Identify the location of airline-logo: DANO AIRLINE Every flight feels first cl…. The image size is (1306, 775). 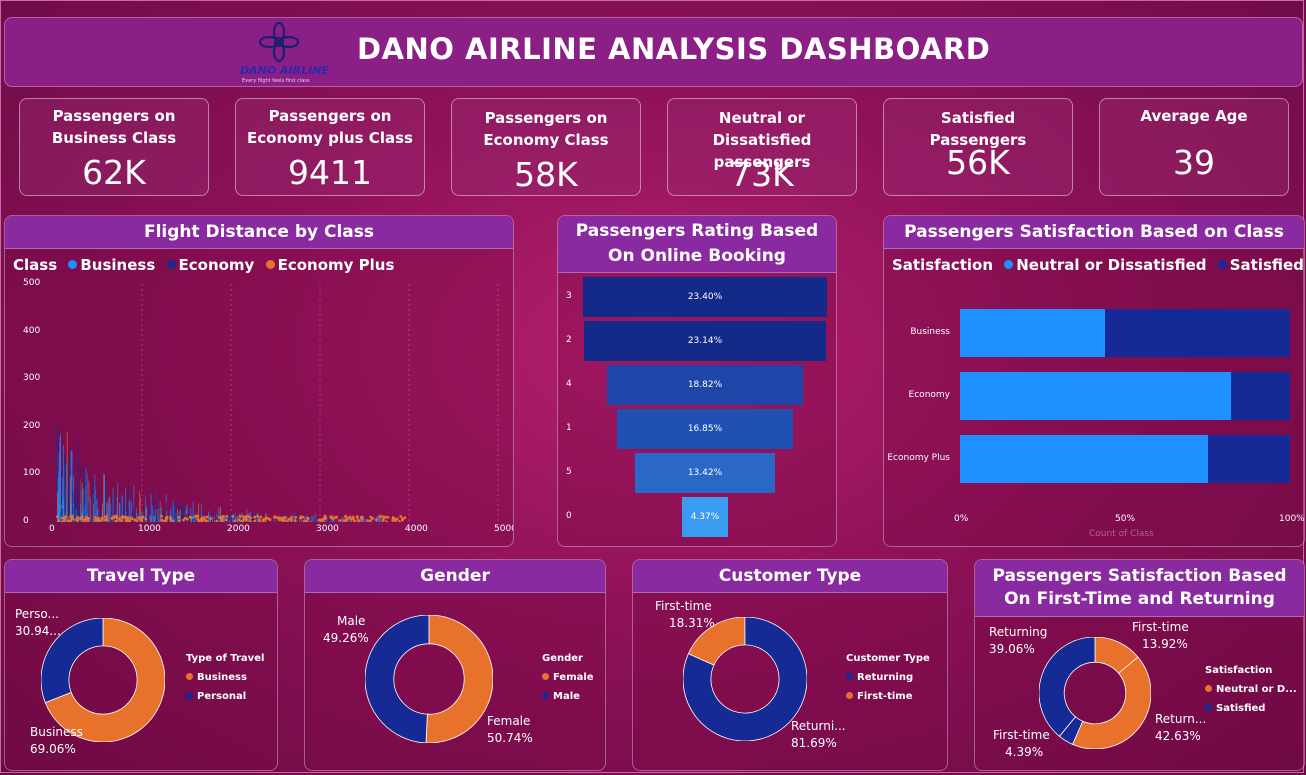
(285, 53).